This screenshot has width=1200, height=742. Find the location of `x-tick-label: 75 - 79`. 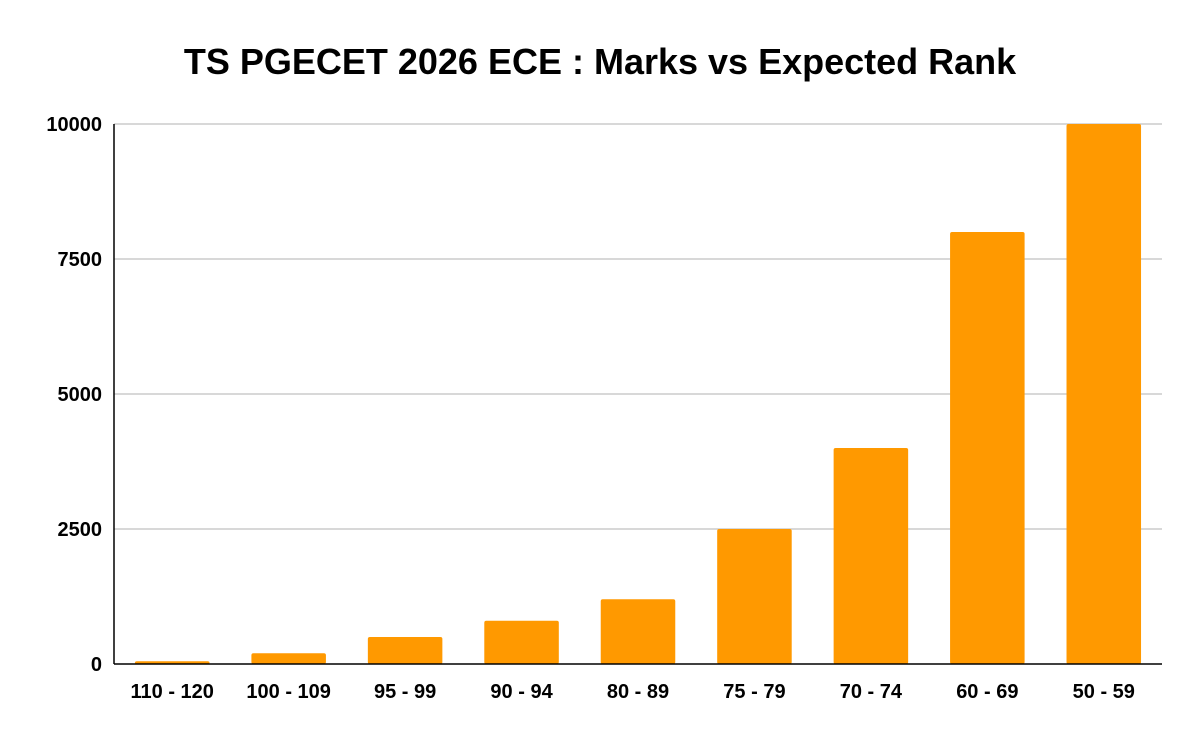

x-tick-label: 75 - 79 is located at coordinates (754, 692).